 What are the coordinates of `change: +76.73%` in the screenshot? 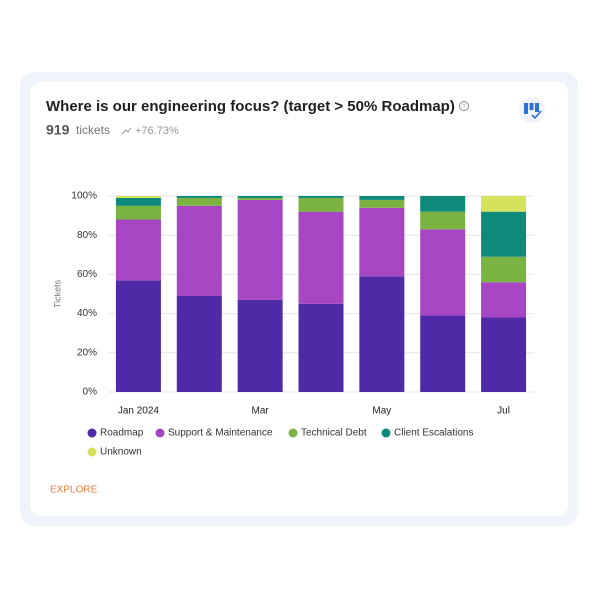 It's located at (157, 131).